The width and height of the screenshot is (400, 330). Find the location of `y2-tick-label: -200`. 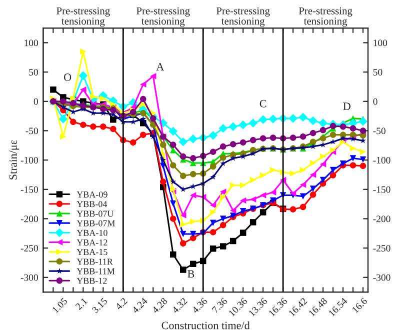

y2-tick-label: -200 is located at coordinates (381, 219).